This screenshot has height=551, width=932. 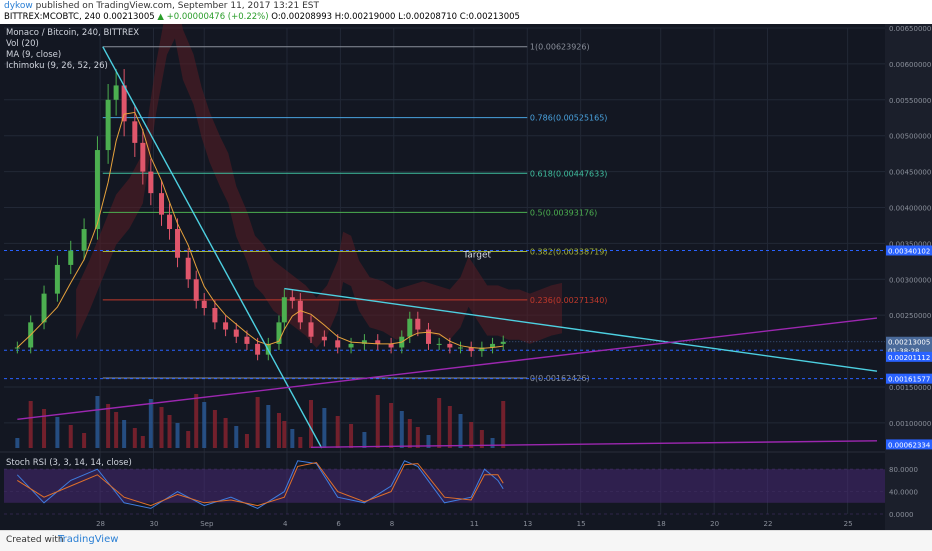 What do you see at coordinates (563, 212) in the screenshot?
I see `fib-level-label: 0.5(0.00393176)` at bounding box center [563, 212].